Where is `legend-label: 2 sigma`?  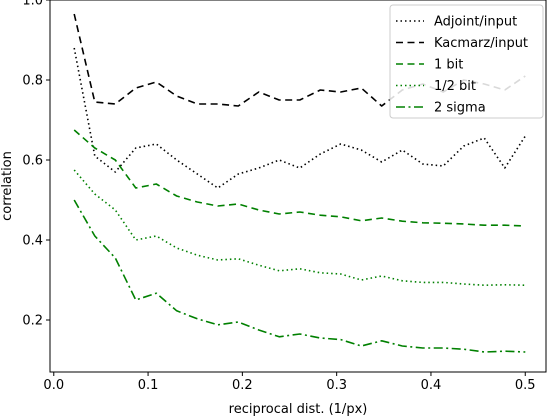
legend-label: 2 sigma is located at coordinates (460, 108).